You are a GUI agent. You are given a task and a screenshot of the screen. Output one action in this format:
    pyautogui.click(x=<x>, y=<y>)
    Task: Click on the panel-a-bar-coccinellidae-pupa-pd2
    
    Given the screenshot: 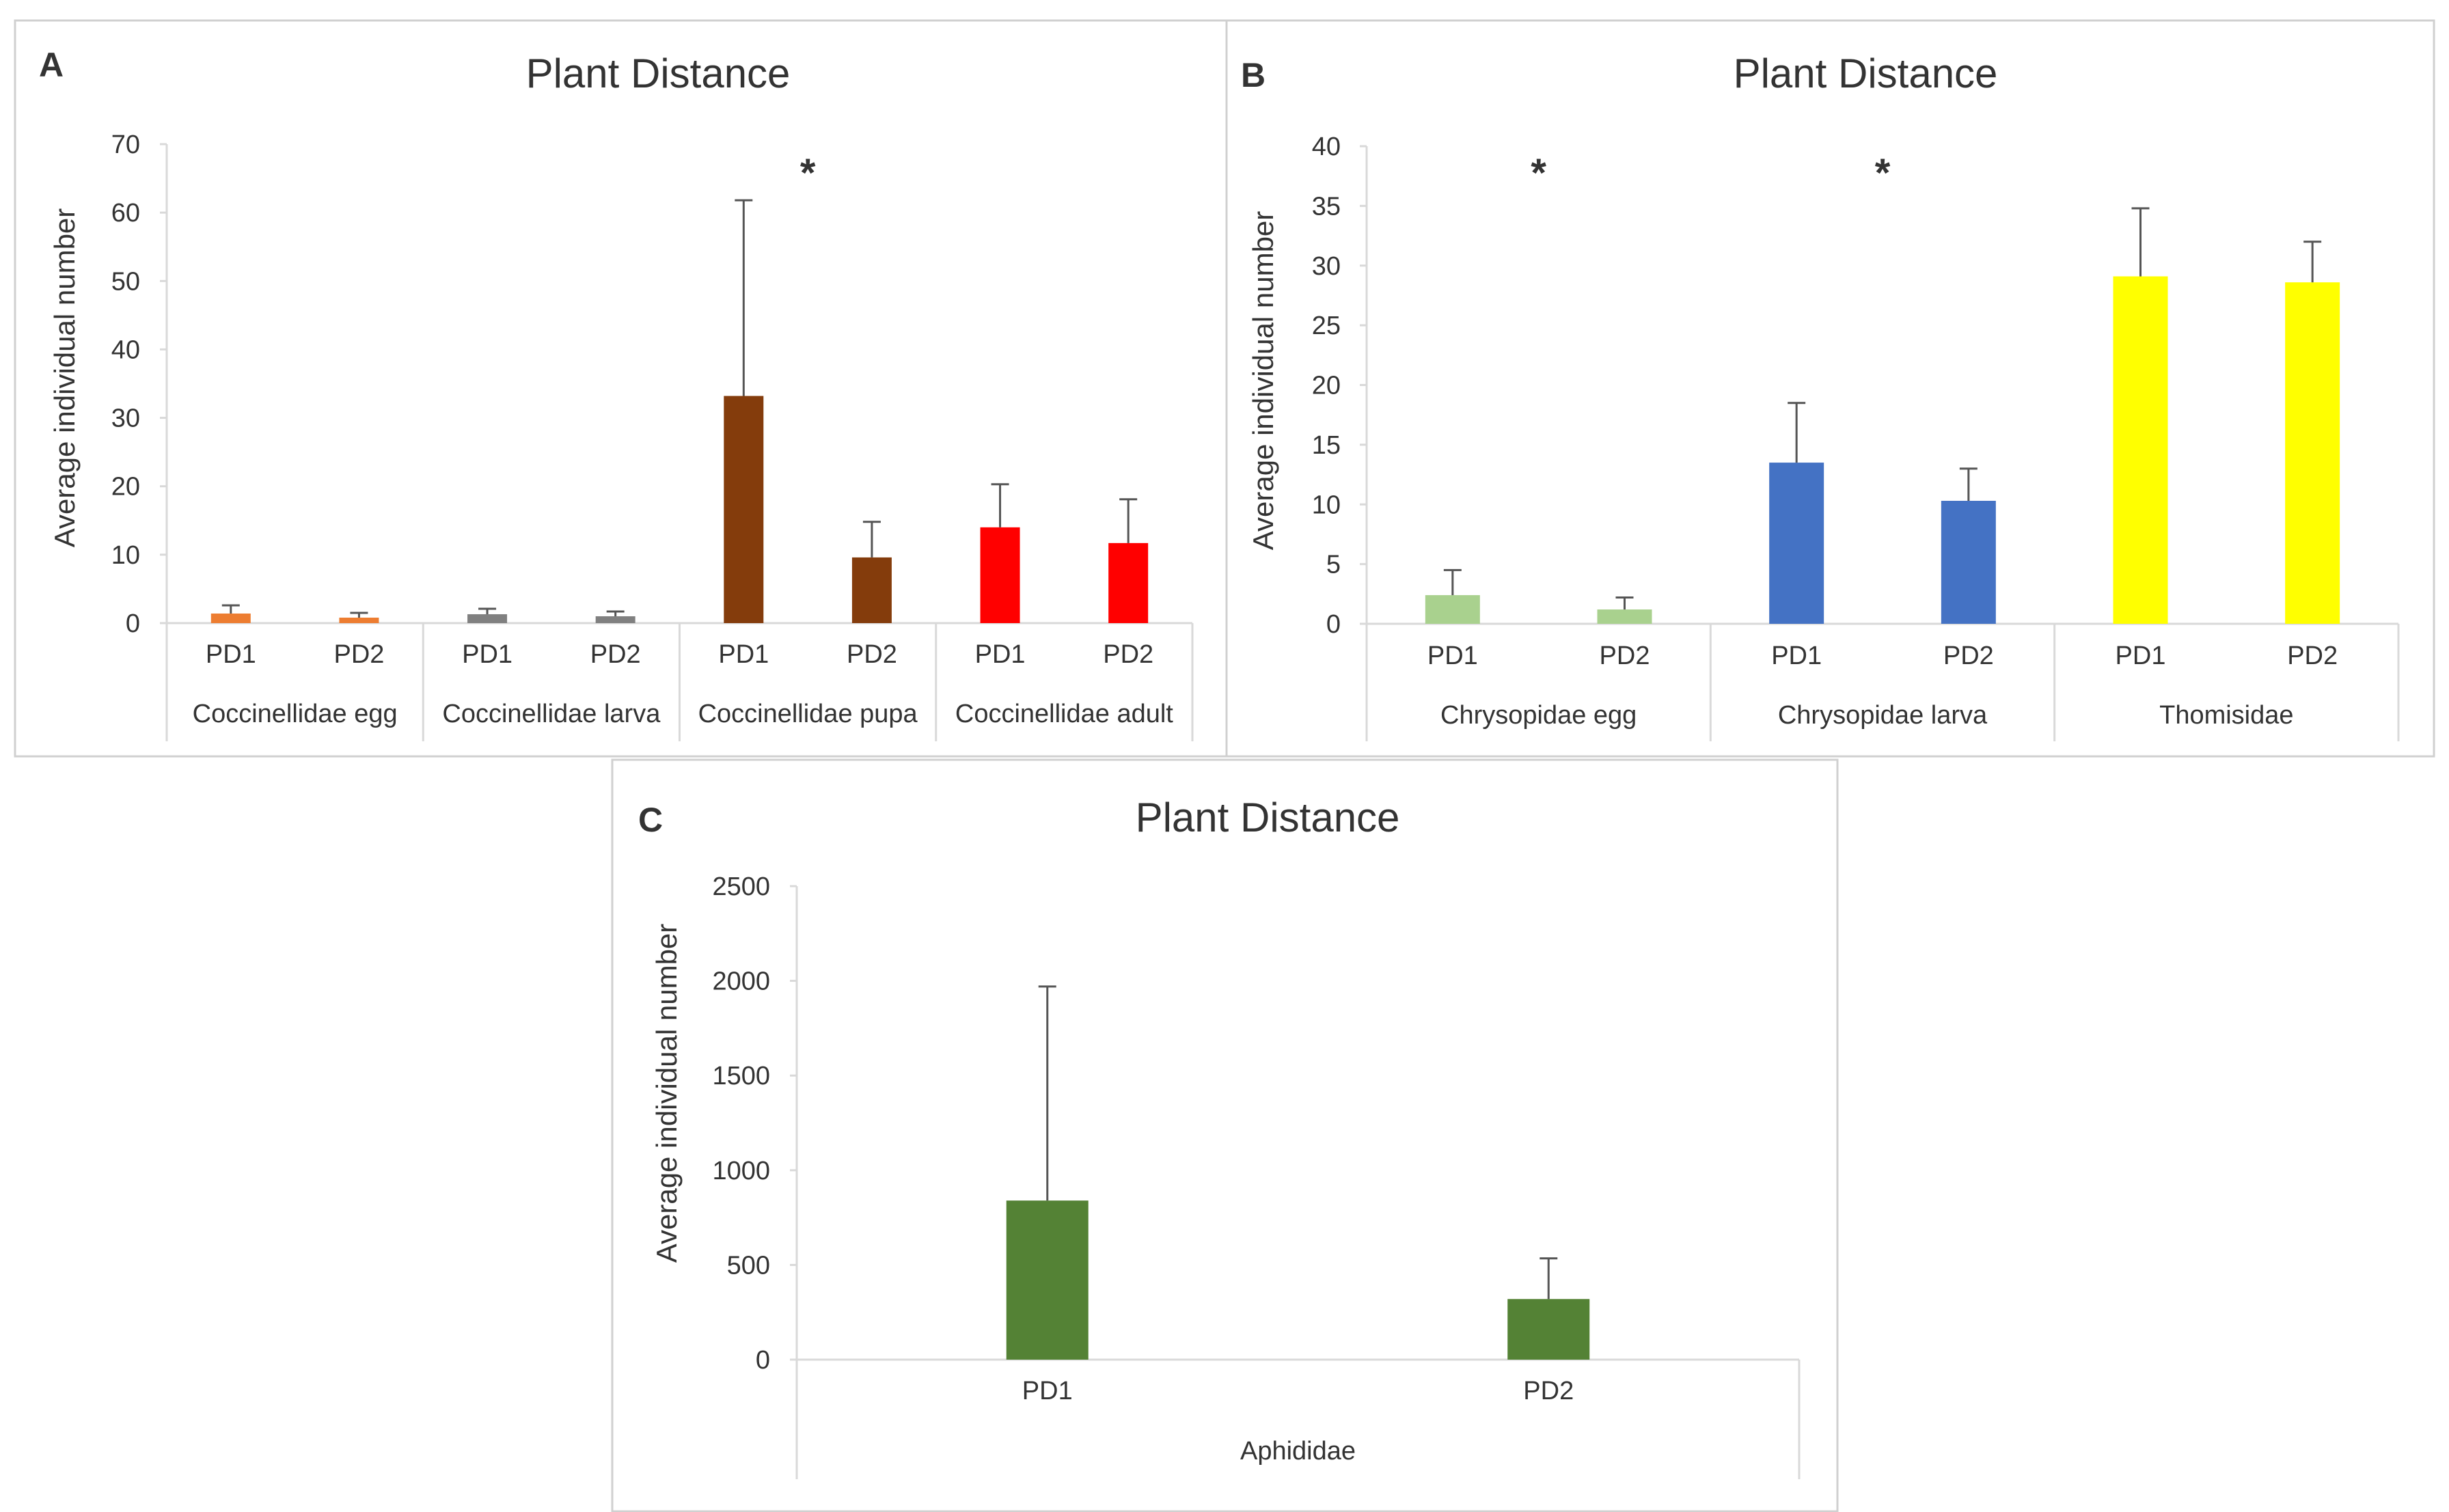 What is the action you would take?
    pyautogui.click(x=871, y=590)
    